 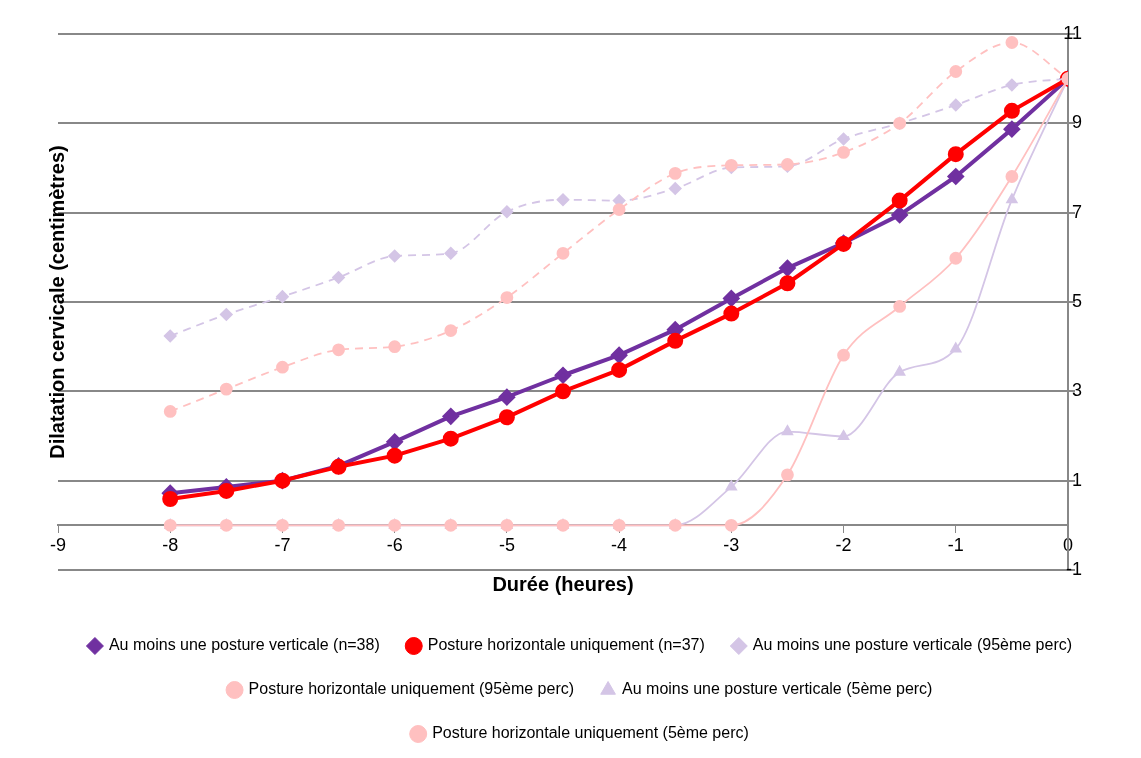 What do you see at coordinates (563, 584) in the screenshot?
I see `x-axis-title: Durée (heures)` at bounding box center [563, 584].